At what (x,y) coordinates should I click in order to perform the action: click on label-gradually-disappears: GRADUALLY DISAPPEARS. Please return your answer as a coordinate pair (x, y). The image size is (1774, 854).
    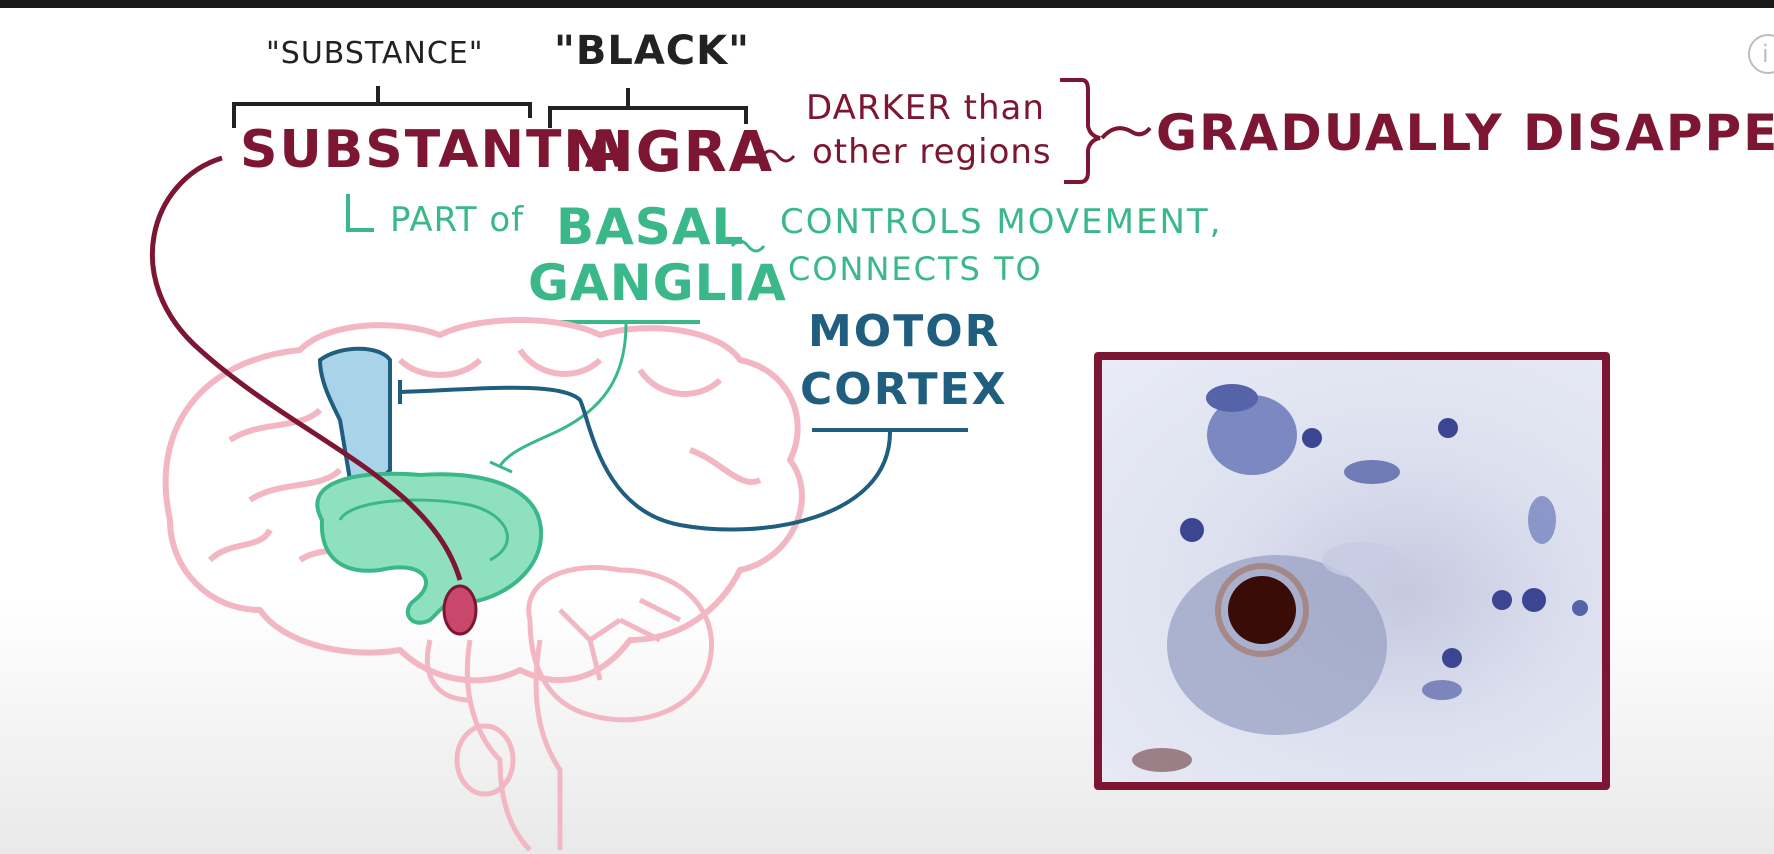
    Looking at the image, I should click on (1465, 133).